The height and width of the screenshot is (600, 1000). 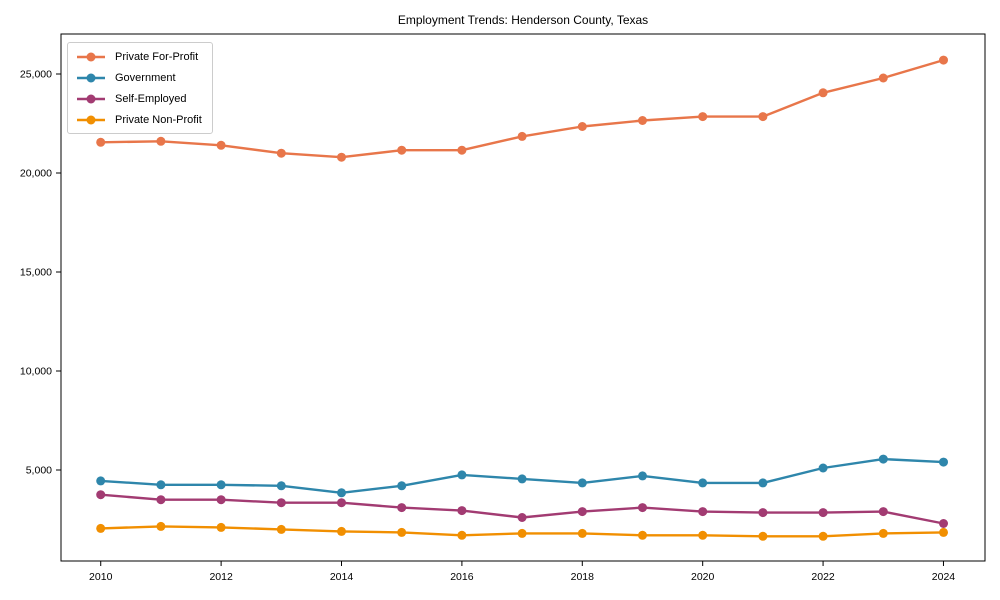 What do you see at coordinates (158, 119) in the screenshot?
I see `legend-label: Private Non-Profit` at bounding box center [158, 119].